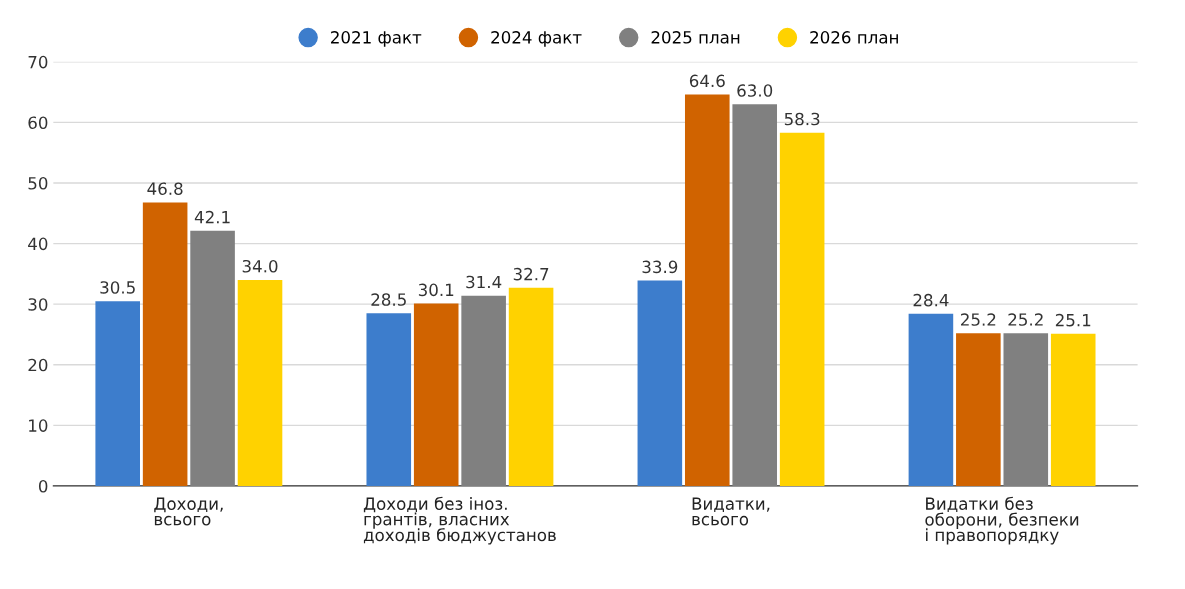  I want to click on y-tick-label: 20, so click(38, 365).